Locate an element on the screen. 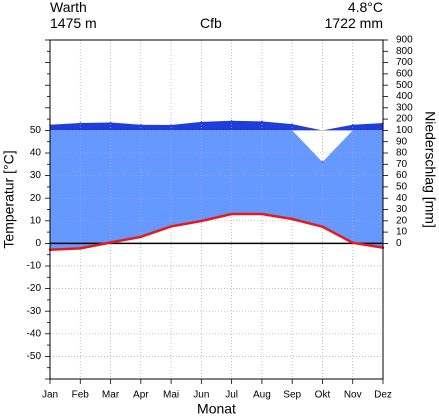 Image resolution: width=439 pixels, height=418 pixels. right-tick-label: 100 is located at coordinates (404, 130).